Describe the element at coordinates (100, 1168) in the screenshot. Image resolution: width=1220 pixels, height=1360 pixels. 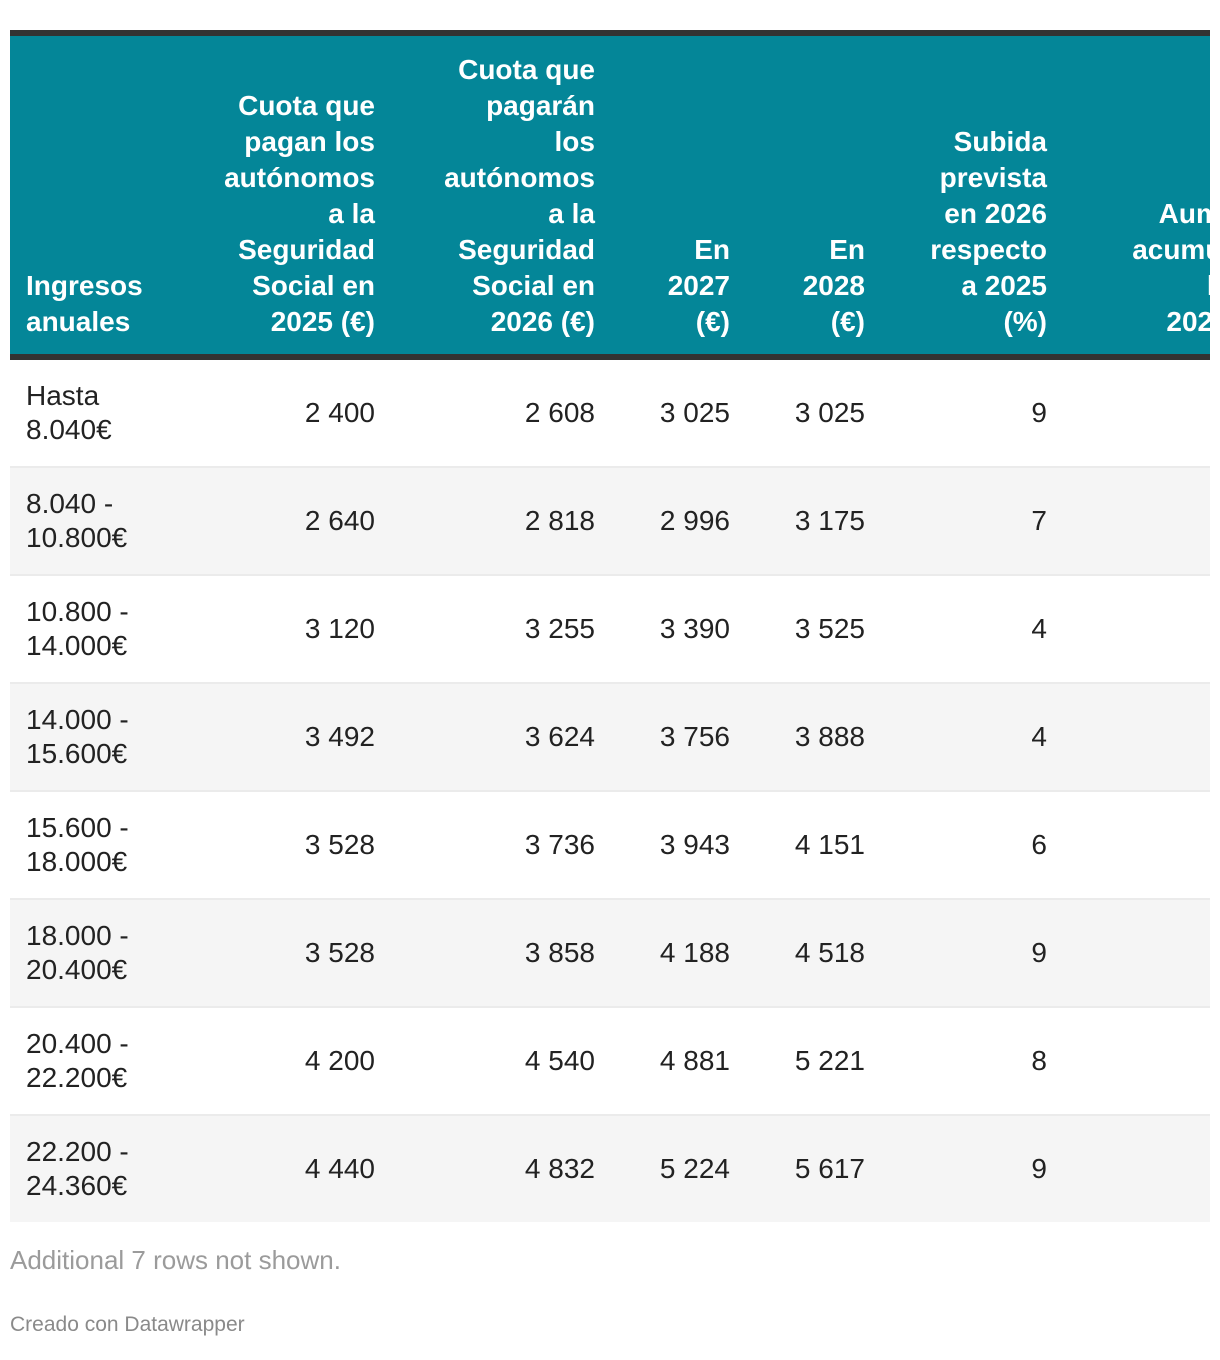
I see `row-label-cell: 22.200 - 24.360€` at that location.